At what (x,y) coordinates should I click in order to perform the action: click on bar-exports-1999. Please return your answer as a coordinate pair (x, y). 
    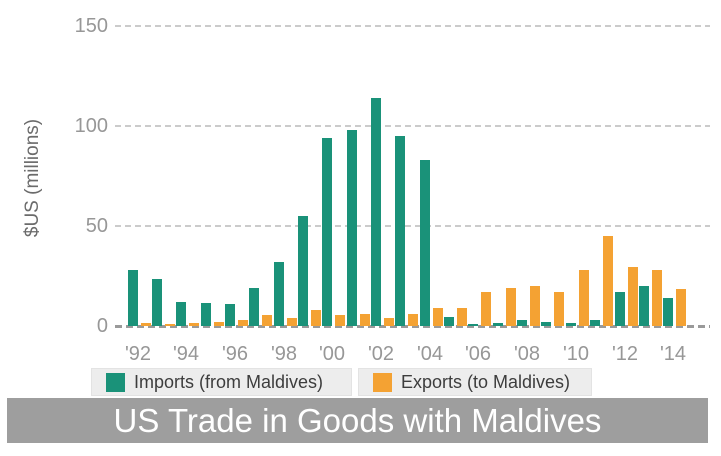
    Looking at the image, I should click on (316, 318).